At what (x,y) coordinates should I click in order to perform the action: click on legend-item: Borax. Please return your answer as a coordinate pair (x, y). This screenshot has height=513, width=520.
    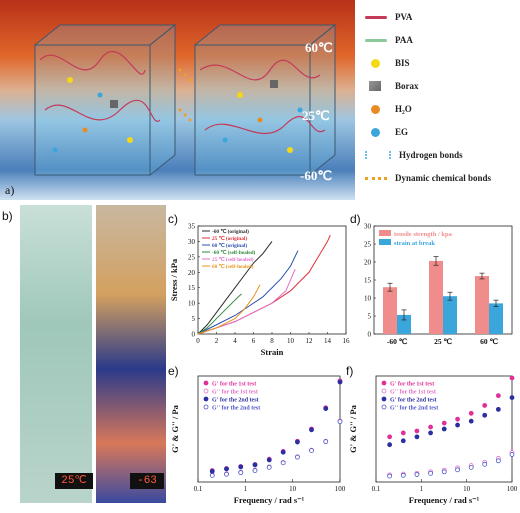
    Looking at the image, I should click on (392, 86).